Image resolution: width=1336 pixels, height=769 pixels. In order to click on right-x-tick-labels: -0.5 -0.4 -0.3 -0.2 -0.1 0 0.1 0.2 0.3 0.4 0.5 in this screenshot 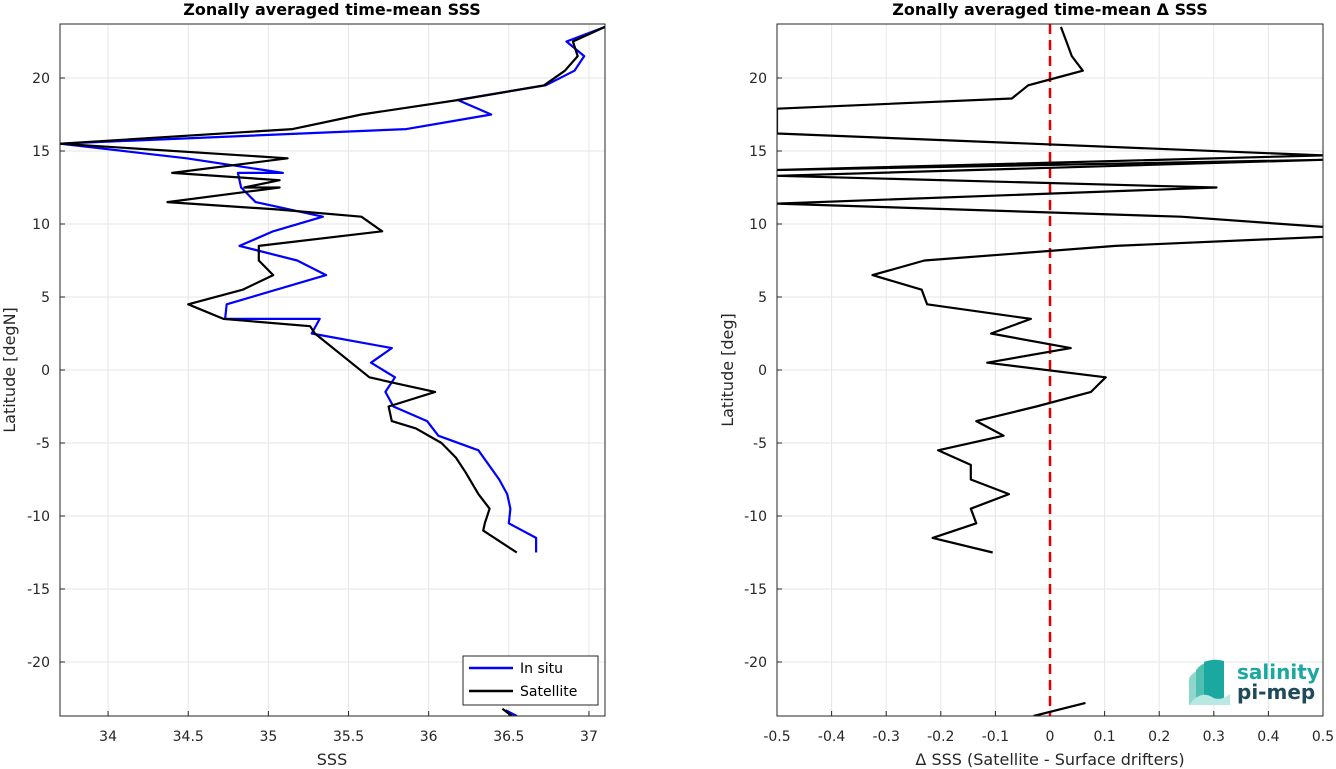, I will do `click(1048, 737)`.